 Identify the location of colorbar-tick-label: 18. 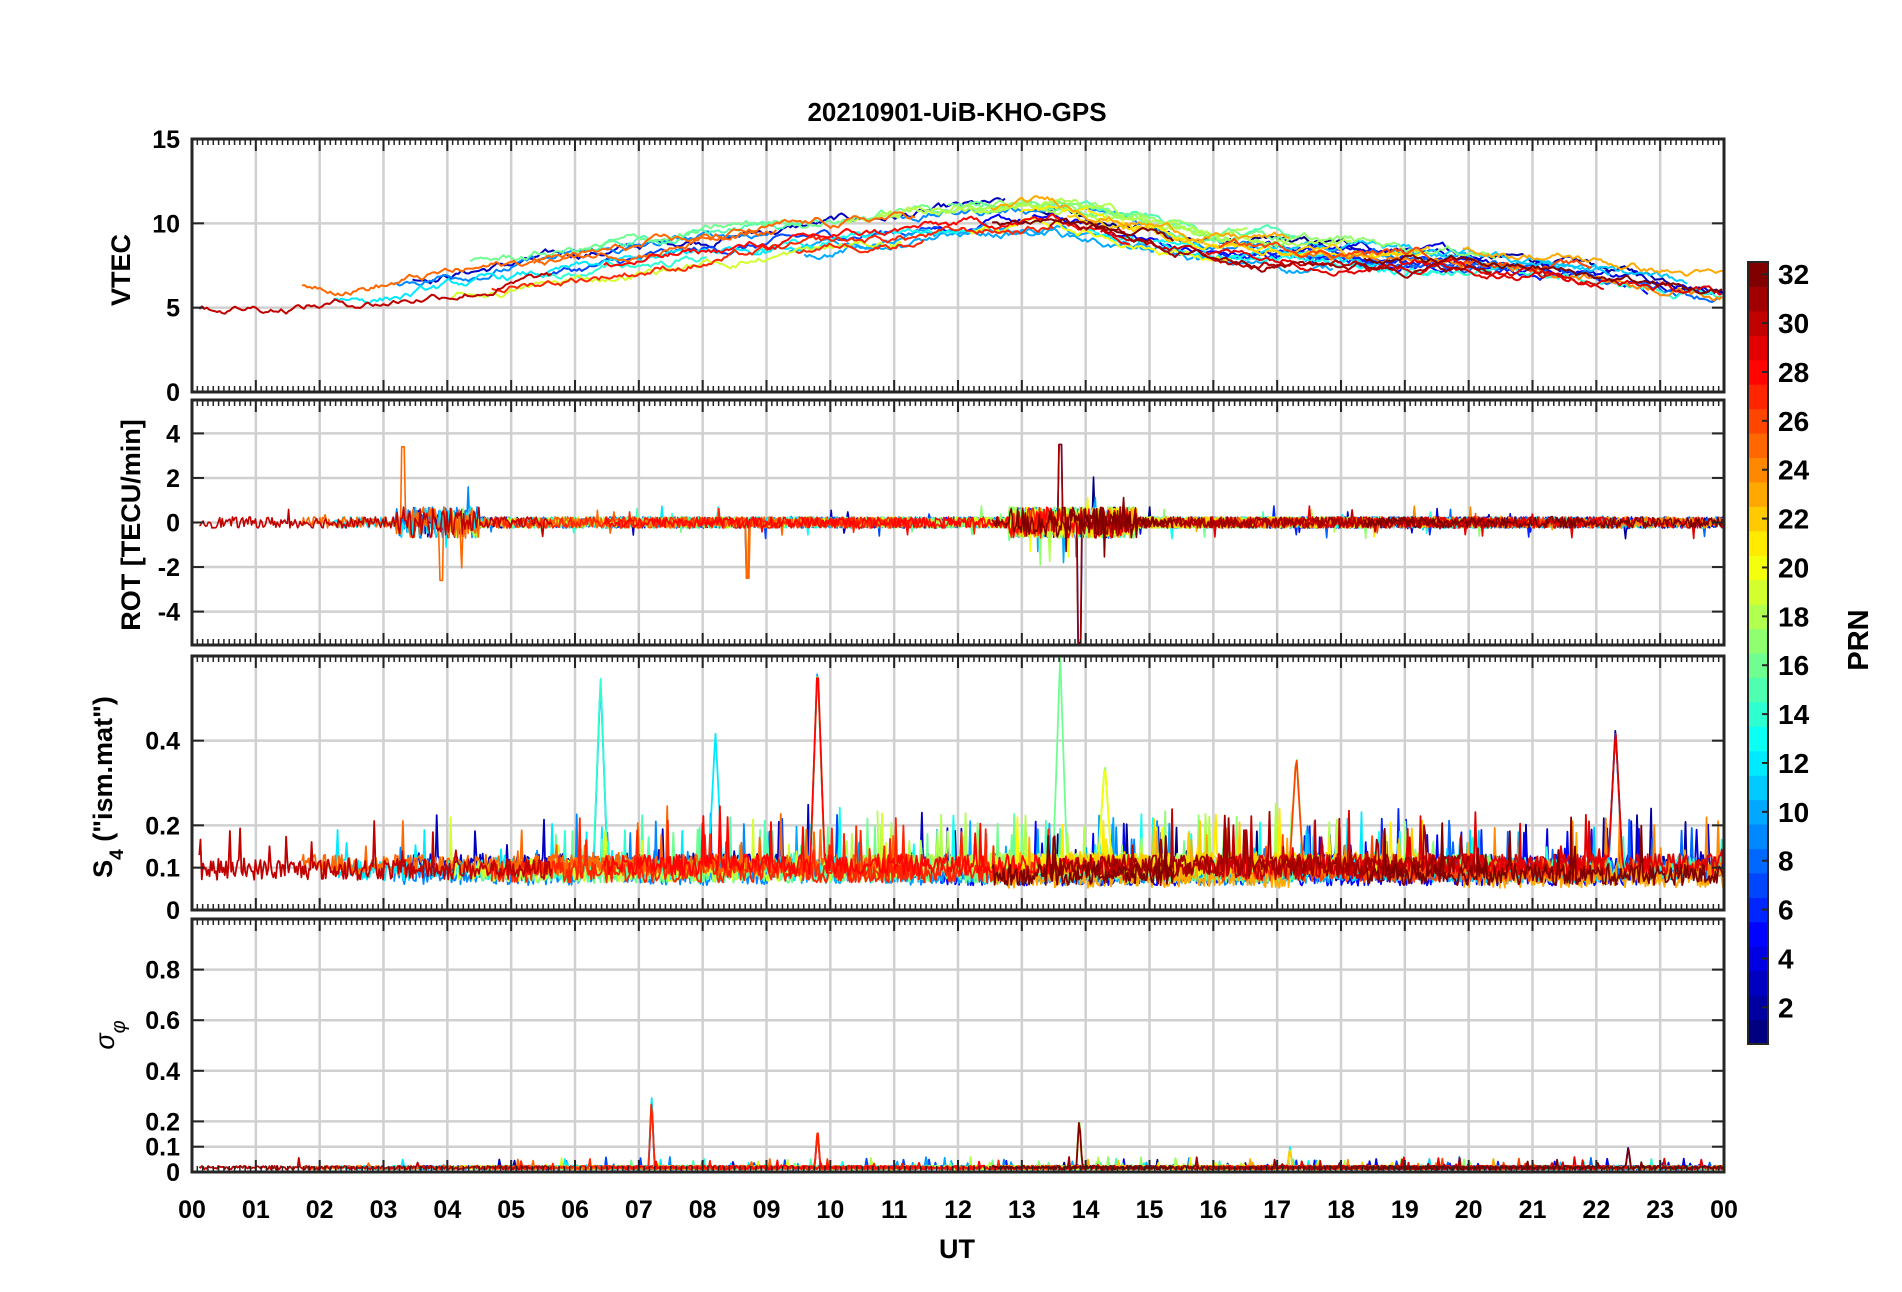
(1793, 616).